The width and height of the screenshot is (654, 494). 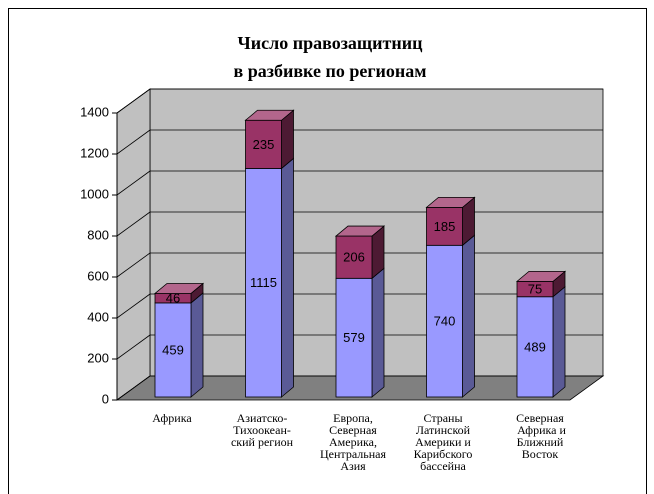 I want to click on y-tick-label: 1200, so click(x=94, y=152).